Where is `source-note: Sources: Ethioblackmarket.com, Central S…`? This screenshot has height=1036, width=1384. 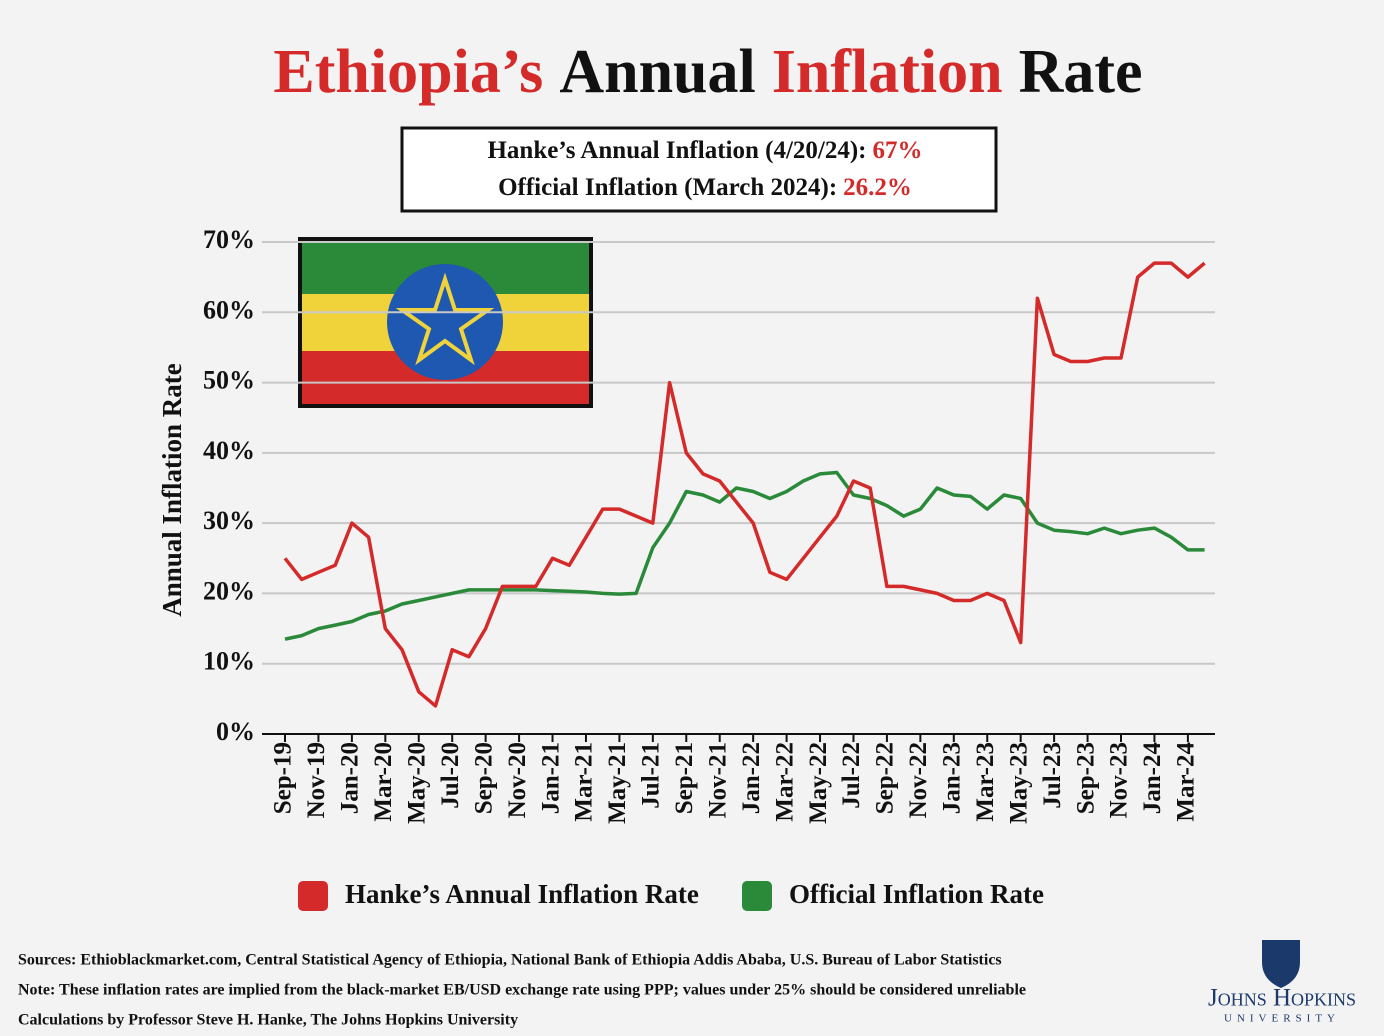
source-note: Sources: Ethioblackmarket.com, Central S… is located at coordinates (510, 960).